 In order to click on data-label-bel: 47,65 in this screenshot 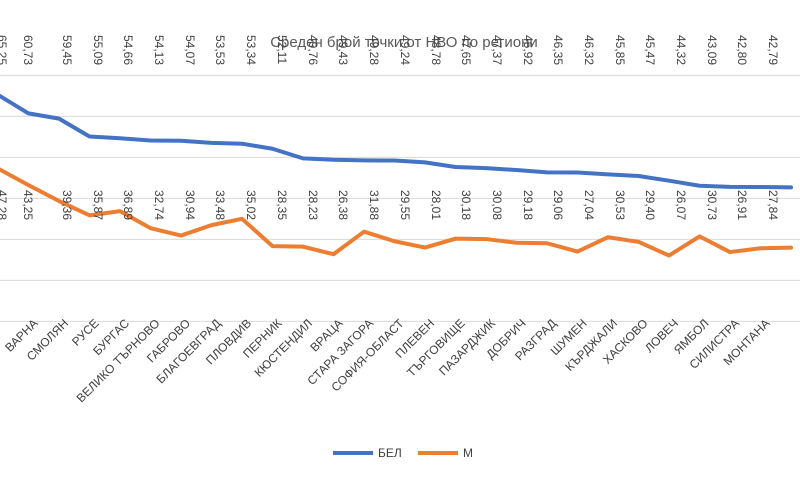, I will do `click(466, 50)`.